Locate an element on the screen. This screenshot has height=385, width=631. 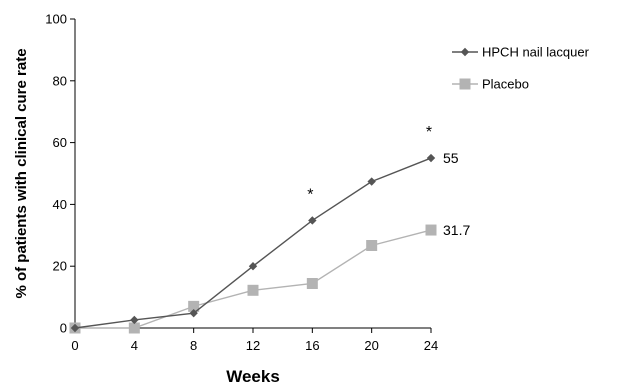
legend-label: Placebo is located at coordinates (505, 84).